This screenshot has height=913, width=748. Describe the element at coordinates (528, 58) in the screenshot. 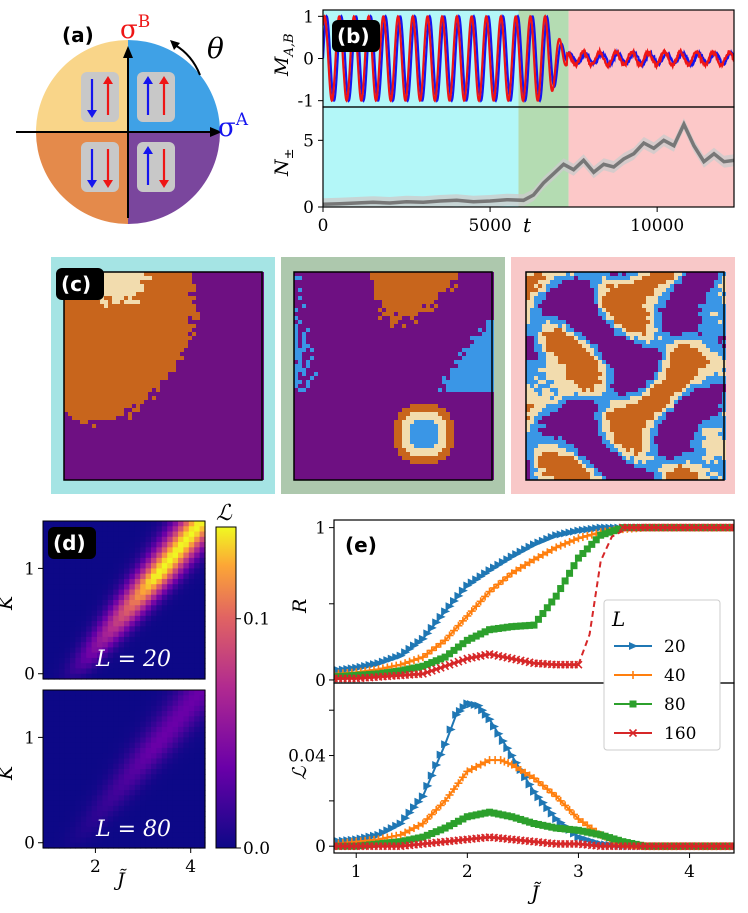

I see `series-M_B` at that location.